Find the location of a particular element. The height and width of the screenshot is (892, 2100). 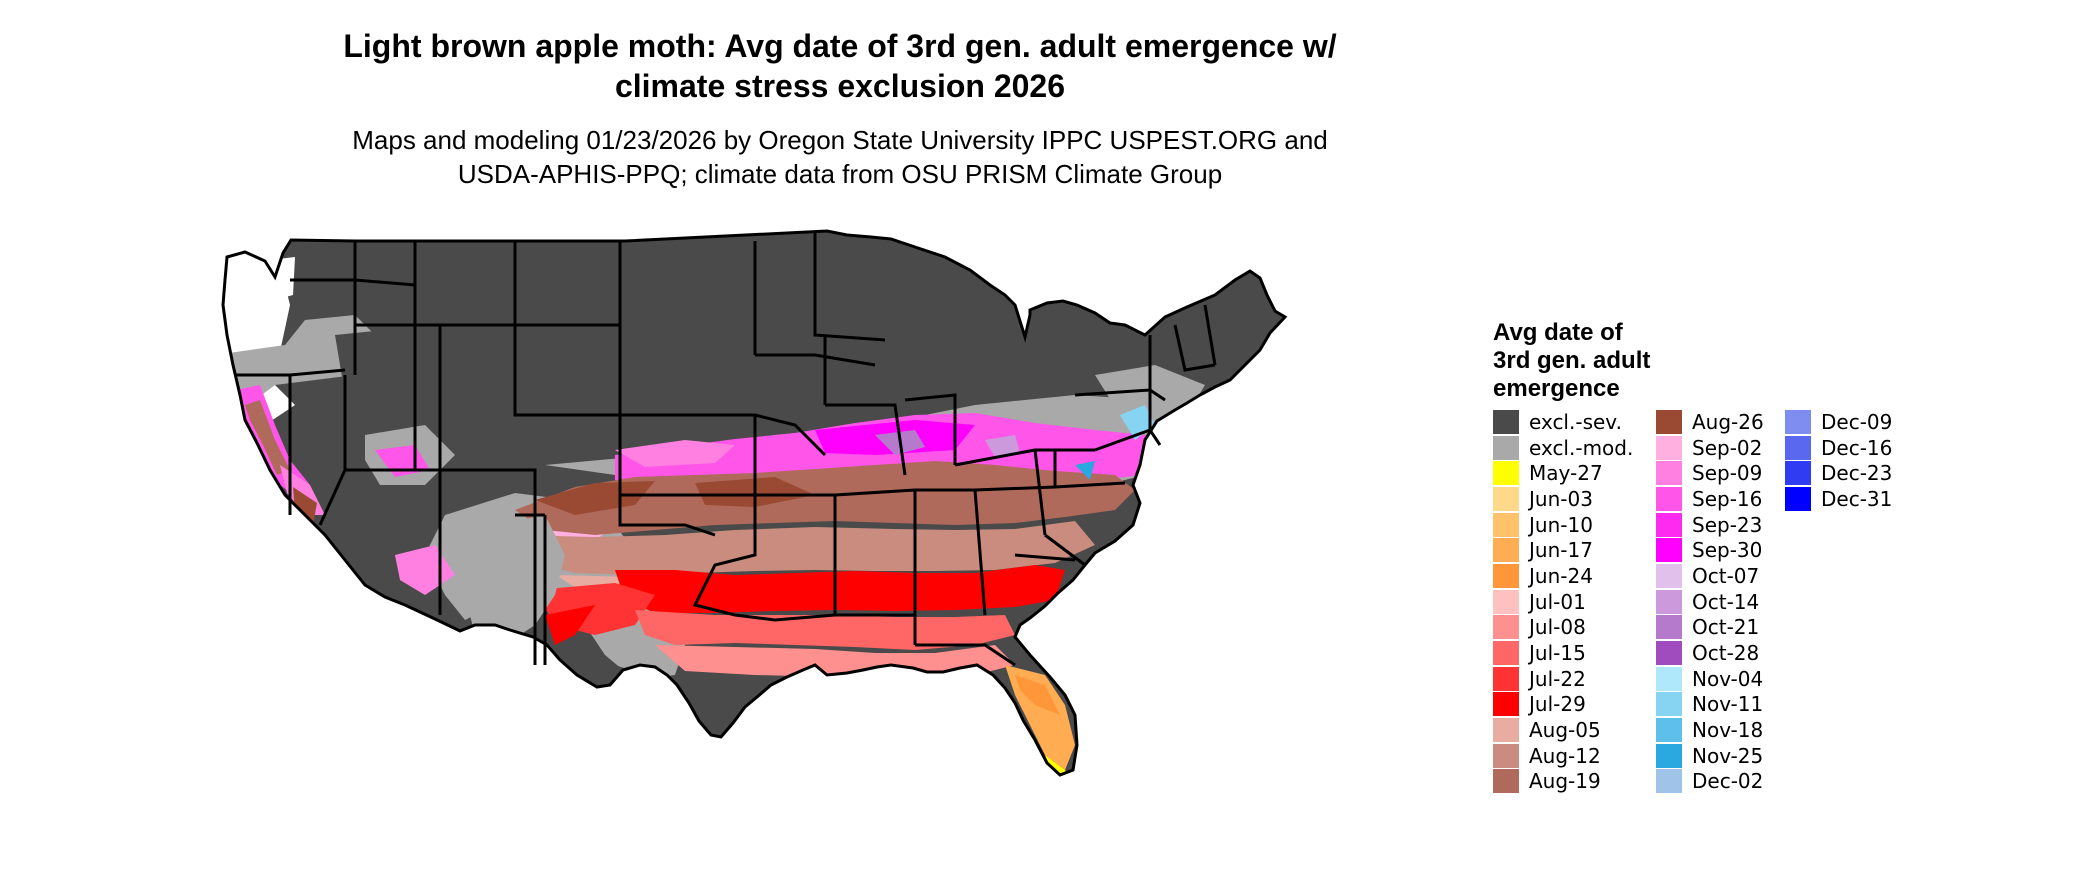

legend-item: Jun-03 is located at coordinates (1563, 499).